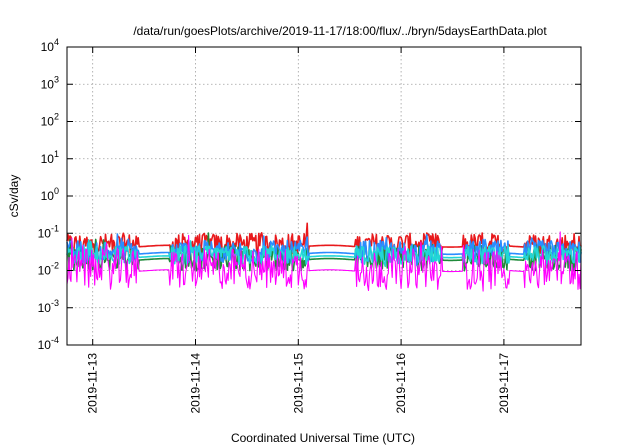  What do you see at coordinates (50, 194) in the screenshot?
I see `y-tick-label: 10⁰` at bounding box center [50, 194].